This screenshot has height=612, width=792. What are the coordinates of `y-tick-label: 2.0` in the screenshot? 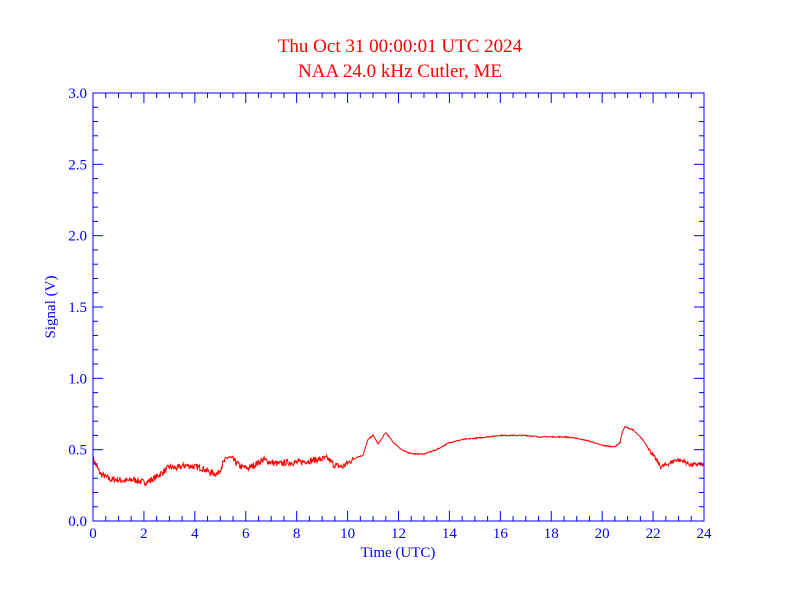 It's located at (77, 237).